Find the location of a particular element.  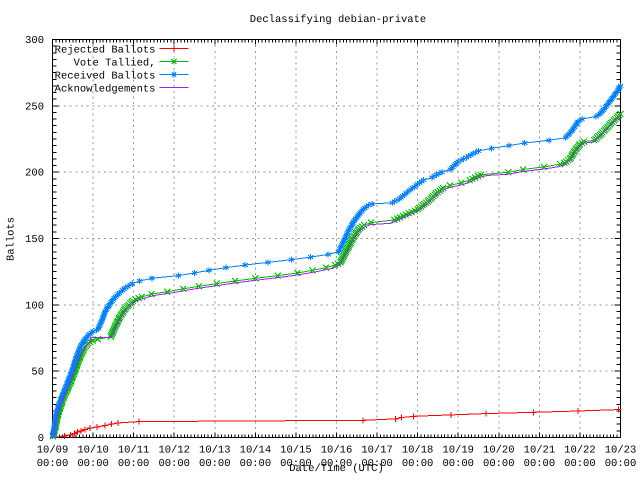

svg-text: 150 is located at coordinates (34, 240).